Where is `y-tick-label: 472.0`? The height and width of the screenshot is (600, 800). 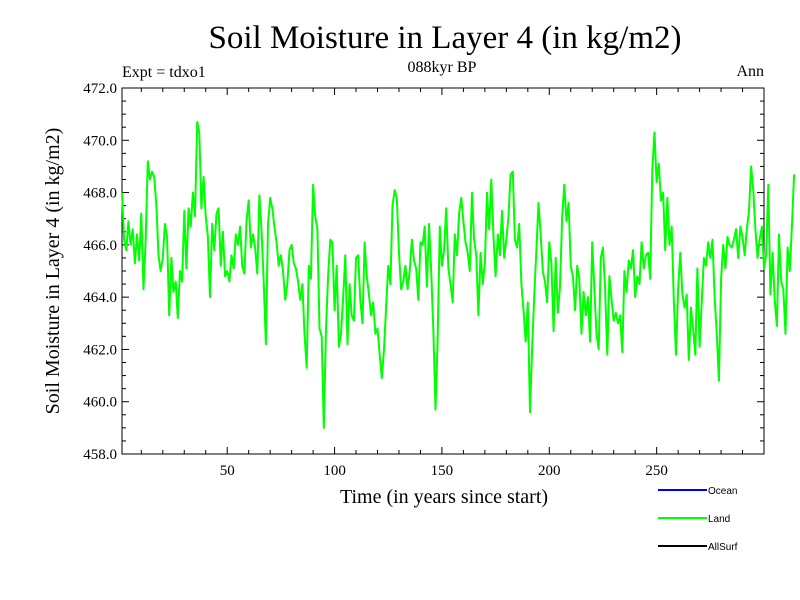 y-tick-label: 472.0 is located at coordinates (100, 89).